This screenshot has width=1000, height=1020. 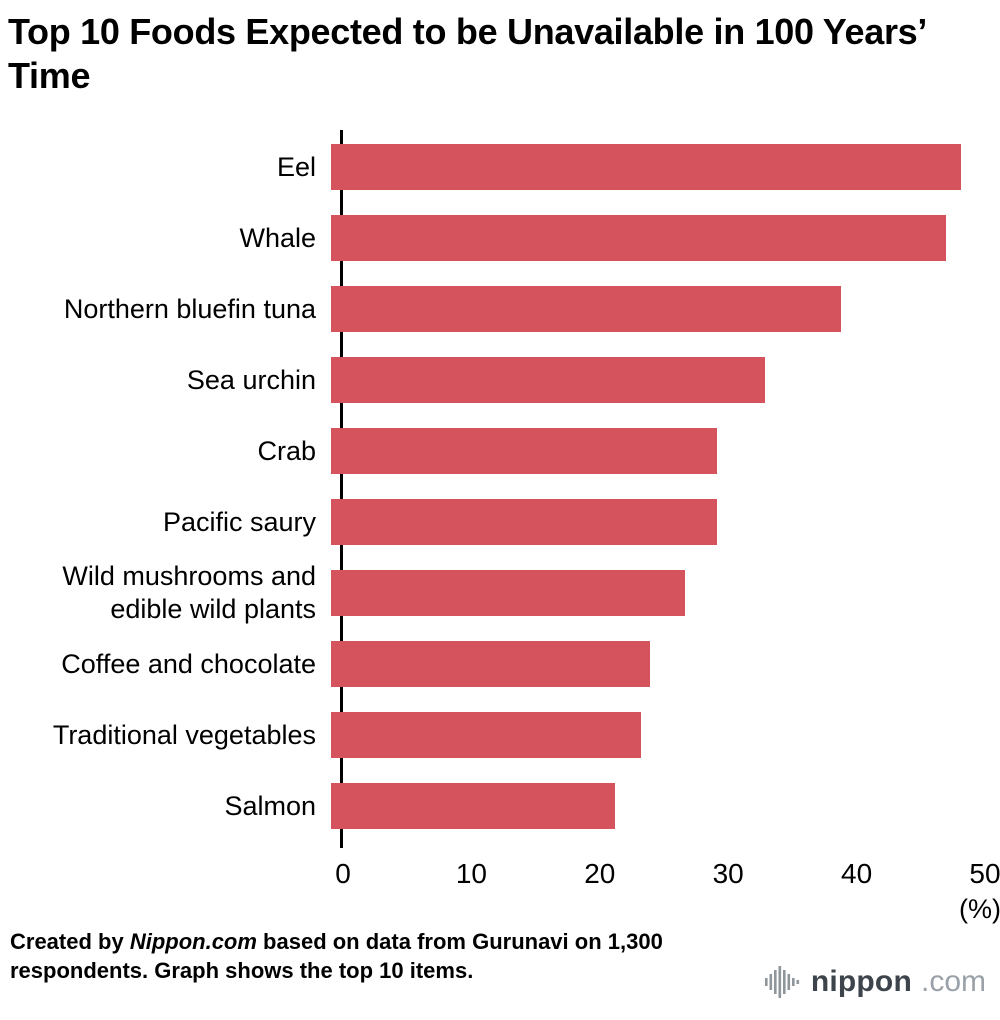 I want to click on bar-row: Wild mushrooms and edible wild plants, so click(x=500, y=593).